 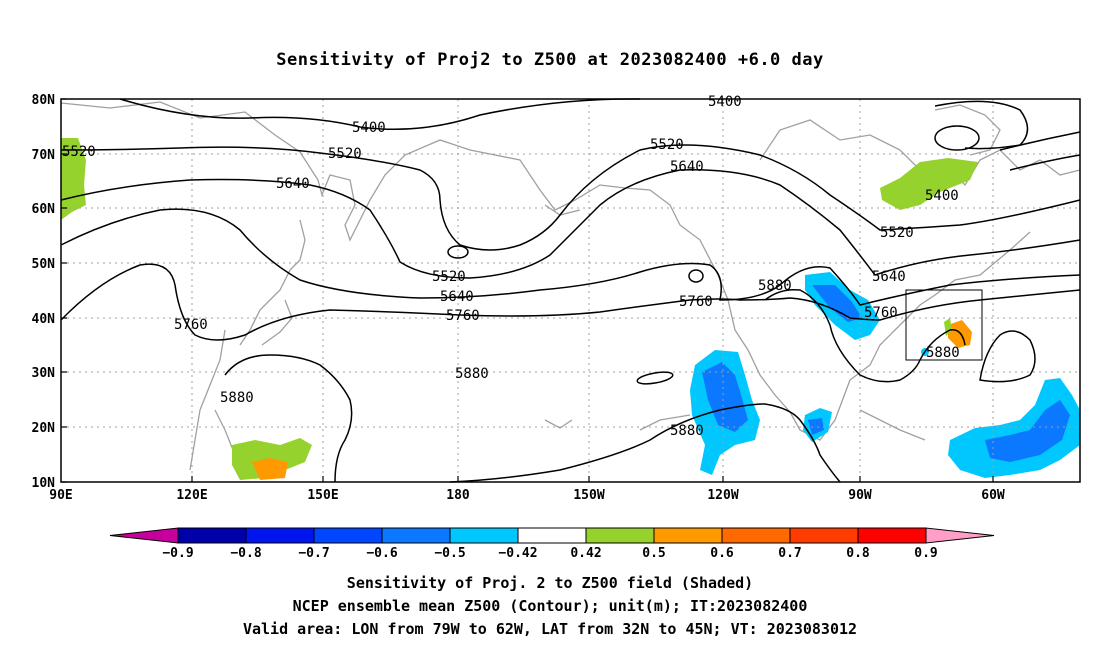 I want to click on lon-label: 90W, so click(x=860, y=495).